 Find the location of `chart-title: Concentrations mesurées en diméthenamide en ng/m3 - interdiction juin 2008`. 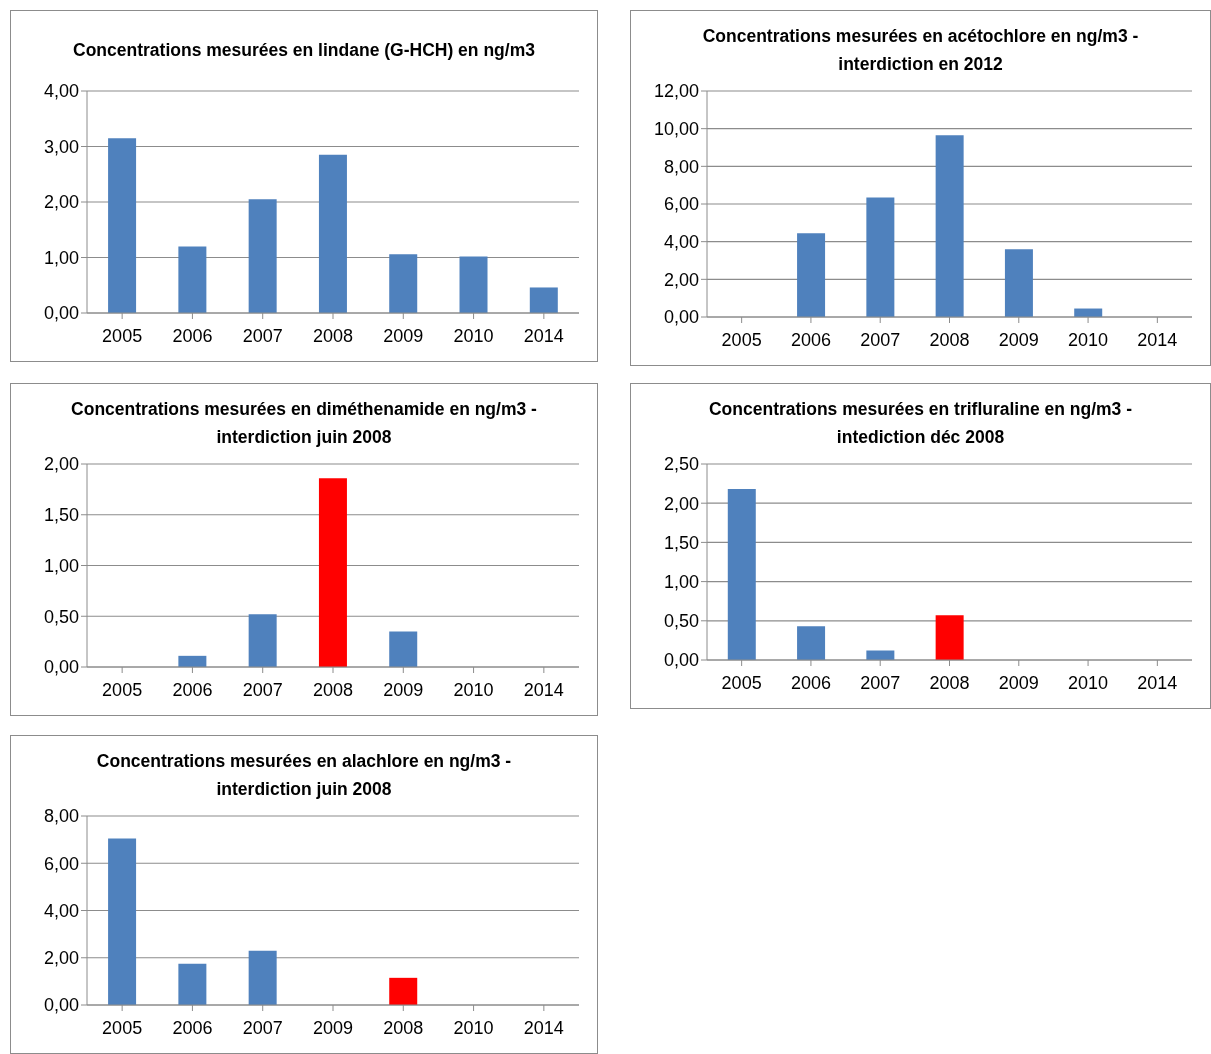

chart-title: Concentrations mesurées en diméthenamide en ng/m3 - interdiction juin 2008 is located at coordinates (304, 423).